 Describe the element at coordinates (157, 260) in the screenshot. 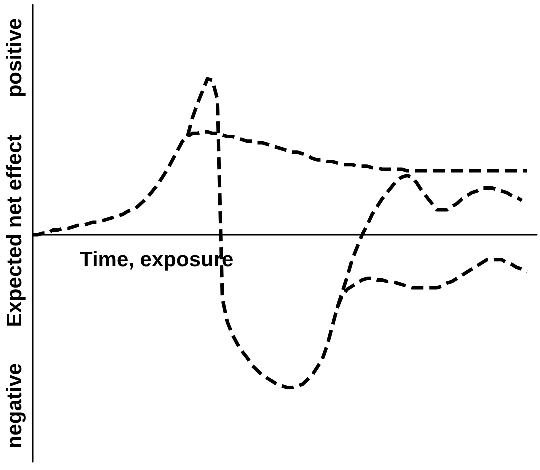

I see `x-axis-title: Time, exposure` at that location.